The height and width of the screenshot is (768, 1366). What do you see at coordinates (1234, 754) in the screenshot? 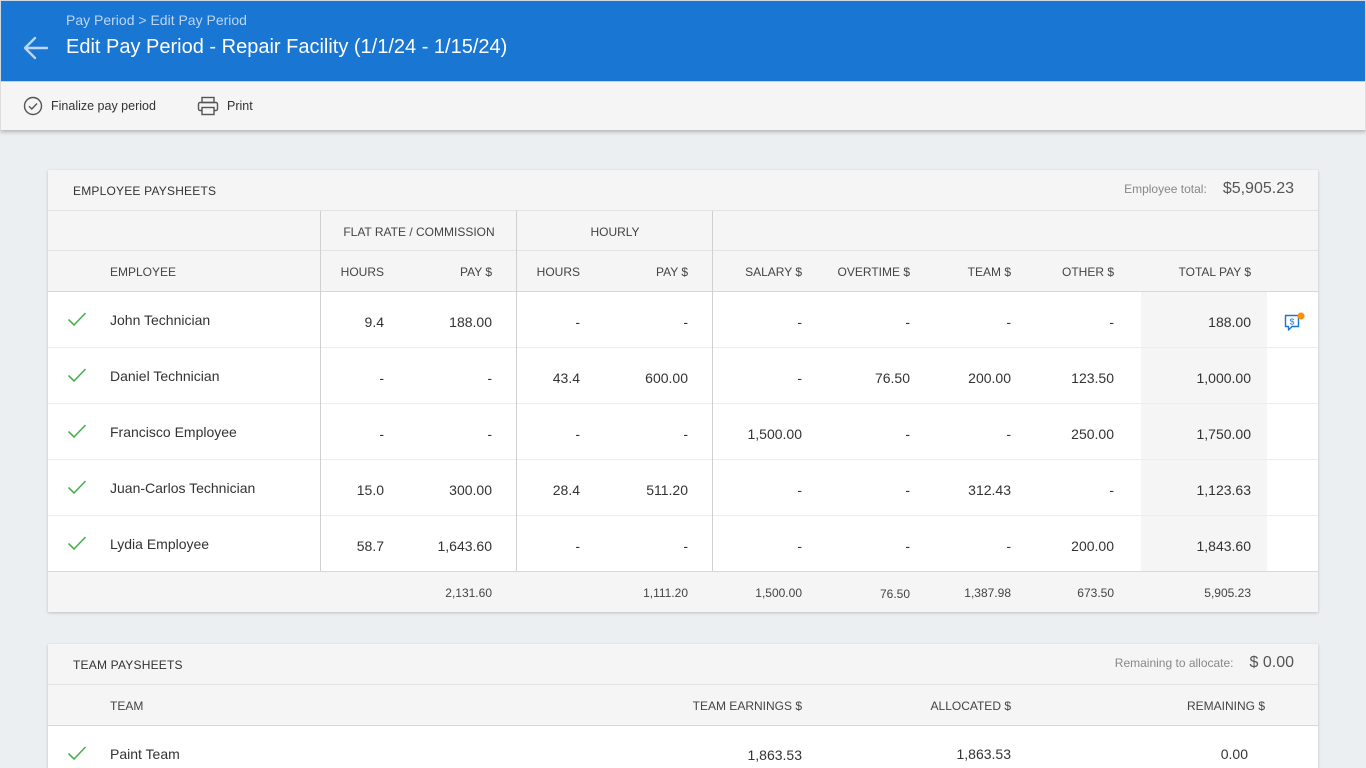
I see `team-remaining: 0.00` at bounding box center [1234, 754].